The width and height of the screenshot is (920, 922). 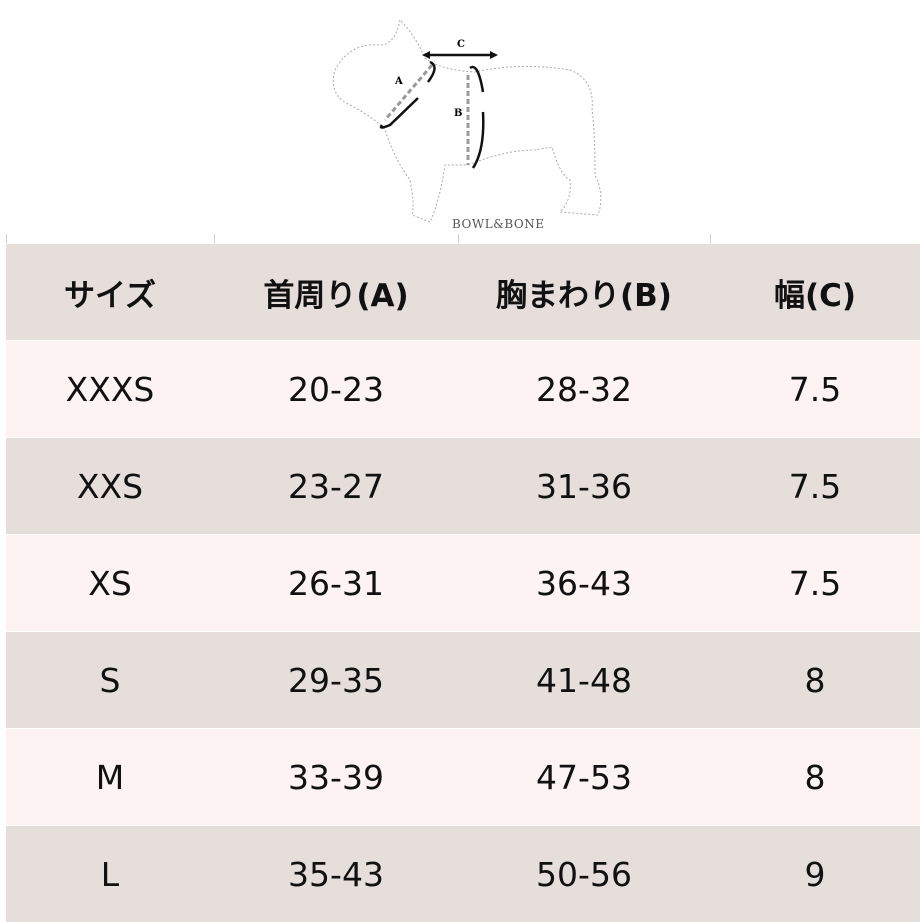 I want to click on table-row: XXXS 20-23 28-32 7.5, so click(x=463, y=388).